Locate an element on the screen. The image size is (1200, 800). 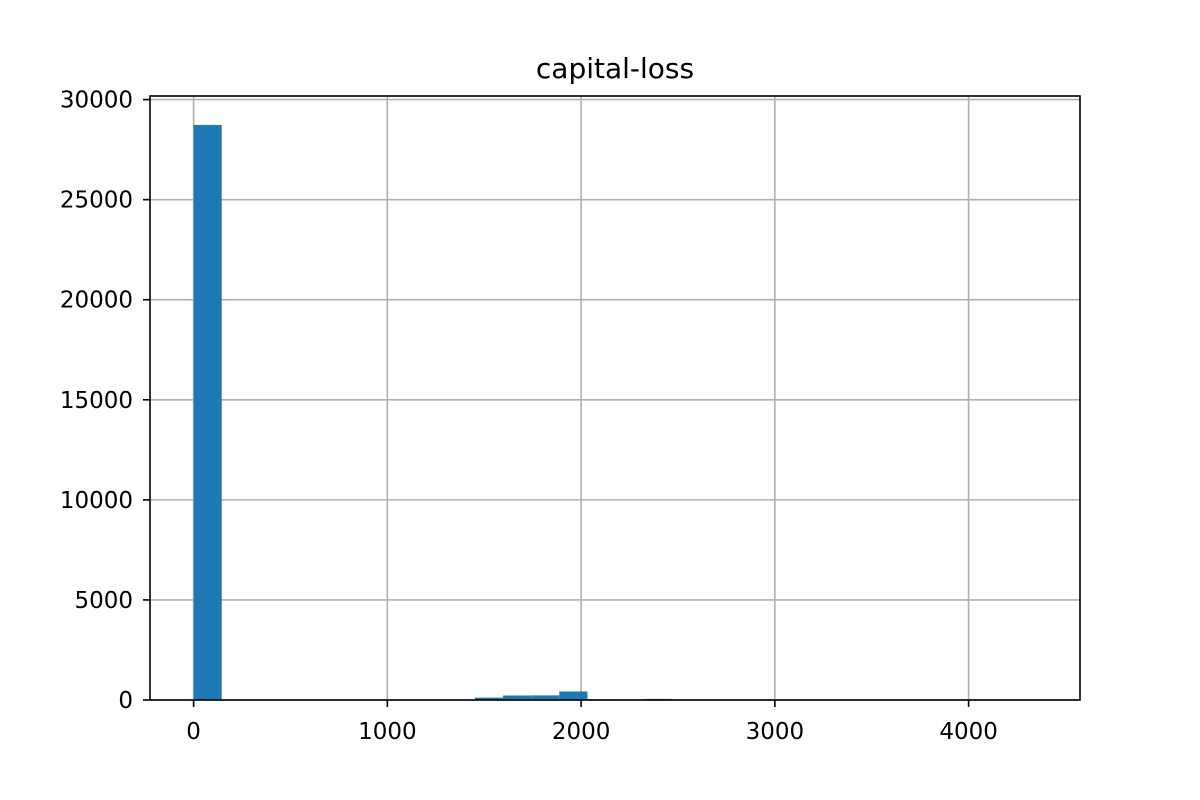
y-tick-label-0: 0 is located at coordinates (125, 701).